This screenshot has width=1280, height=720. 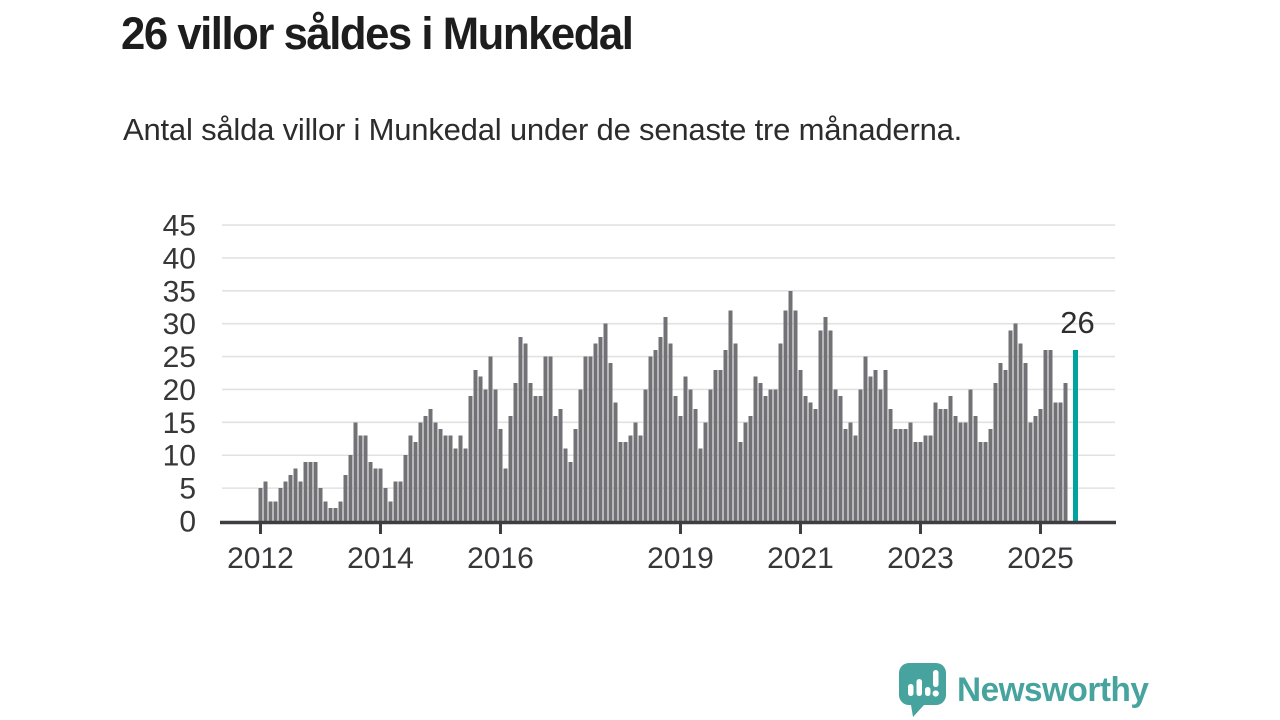 I want to click on y-axis-label: 0, so click(x=187, y=522).